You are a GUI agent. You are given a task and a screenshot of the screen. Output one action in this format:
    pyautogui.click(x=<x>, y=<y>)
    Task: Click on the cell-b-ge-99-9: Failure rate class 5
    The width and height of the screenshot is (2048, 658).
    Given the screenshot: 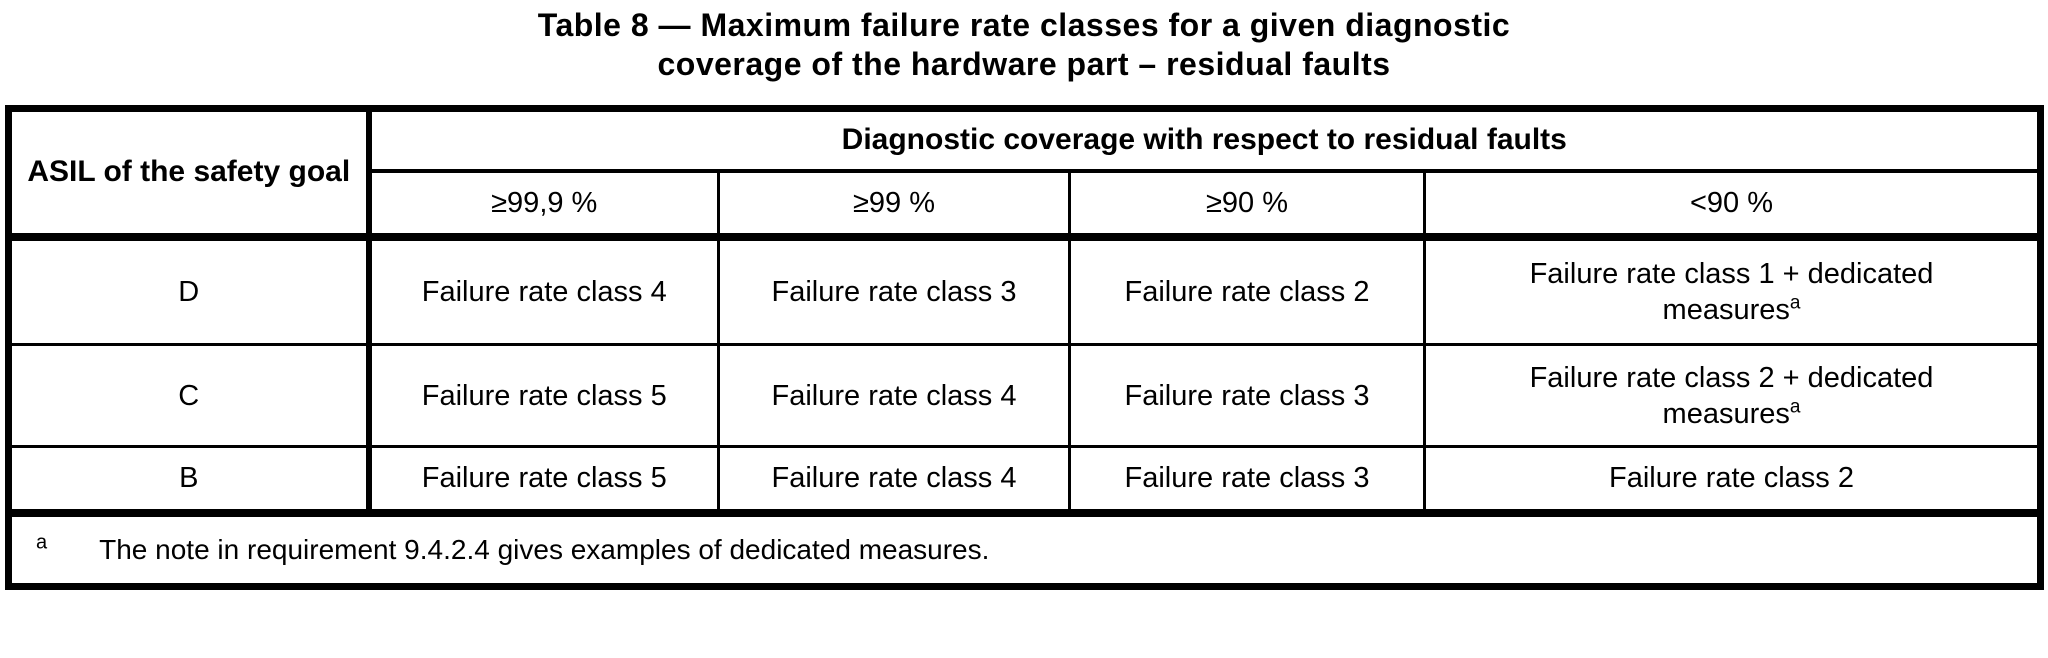 What is the action you would take?
    pyautogui.click(x=543, y=479)
    